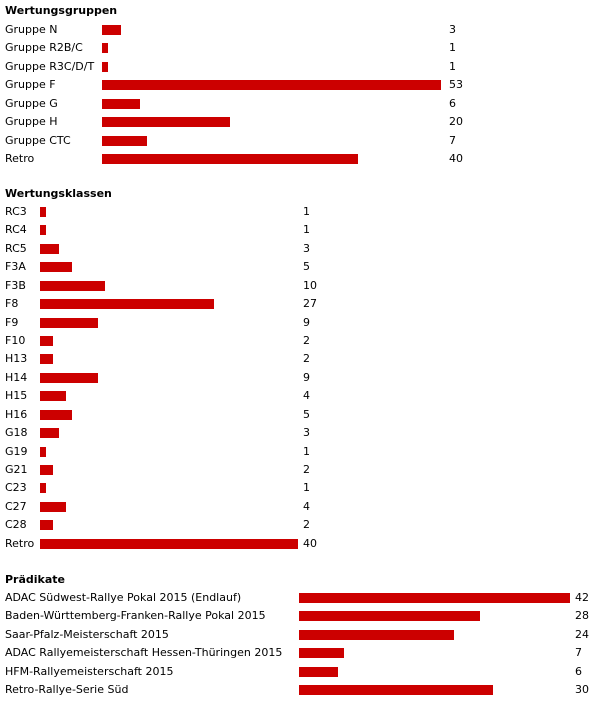  What do you see at coordinates (16, 414) in the screenshot?
I see `category-label: H16` at bounding box center [16, 414].